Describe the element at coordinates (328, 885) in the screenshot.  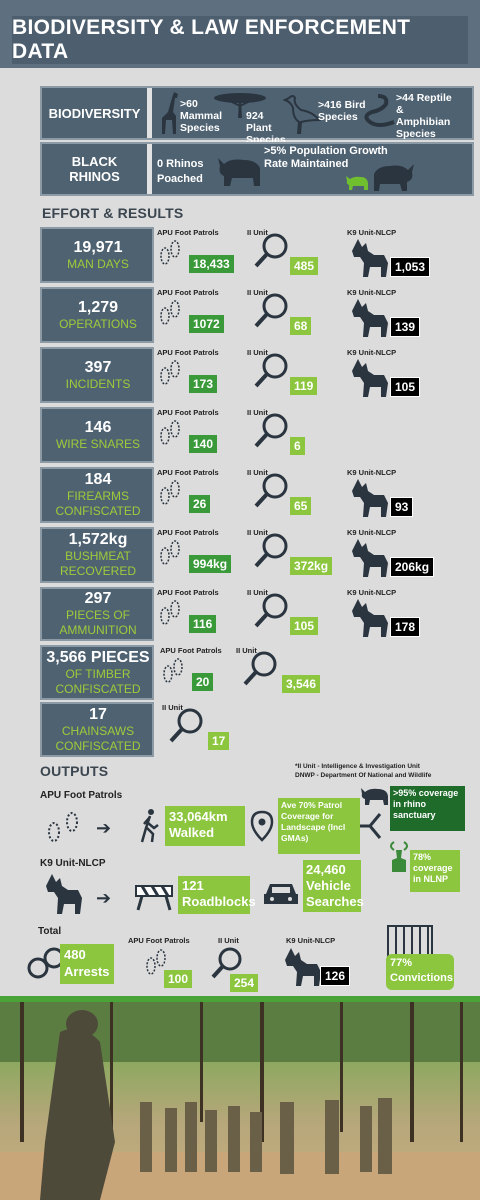
I see `vehicle-label1: Vehicle` at that location.